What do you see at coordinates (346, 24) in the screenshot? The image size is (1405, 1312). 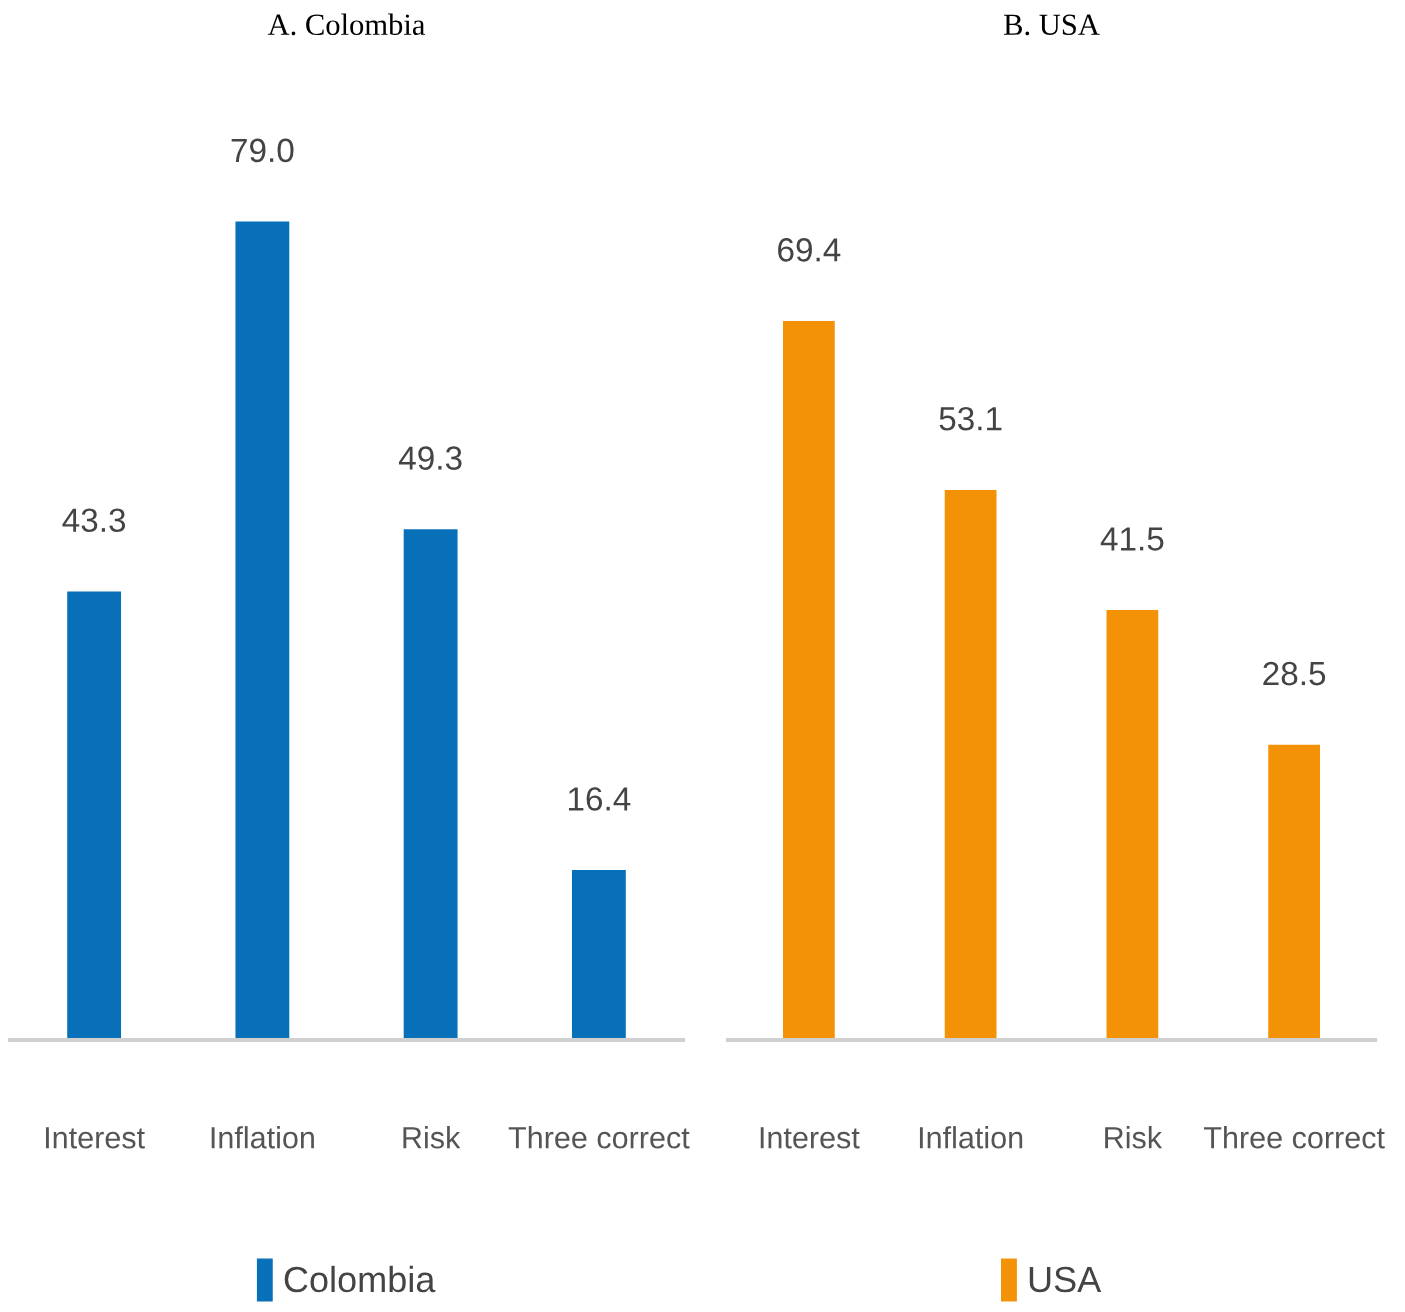 I see `chart-title: A. Colombia` at bounding box center [346, 24].